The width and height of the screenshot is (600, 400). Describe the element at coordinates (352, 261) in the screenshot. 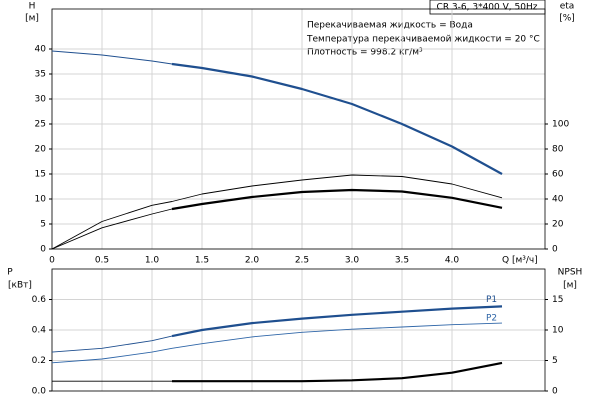

I see `x-tick-label: 3.0` at that location.